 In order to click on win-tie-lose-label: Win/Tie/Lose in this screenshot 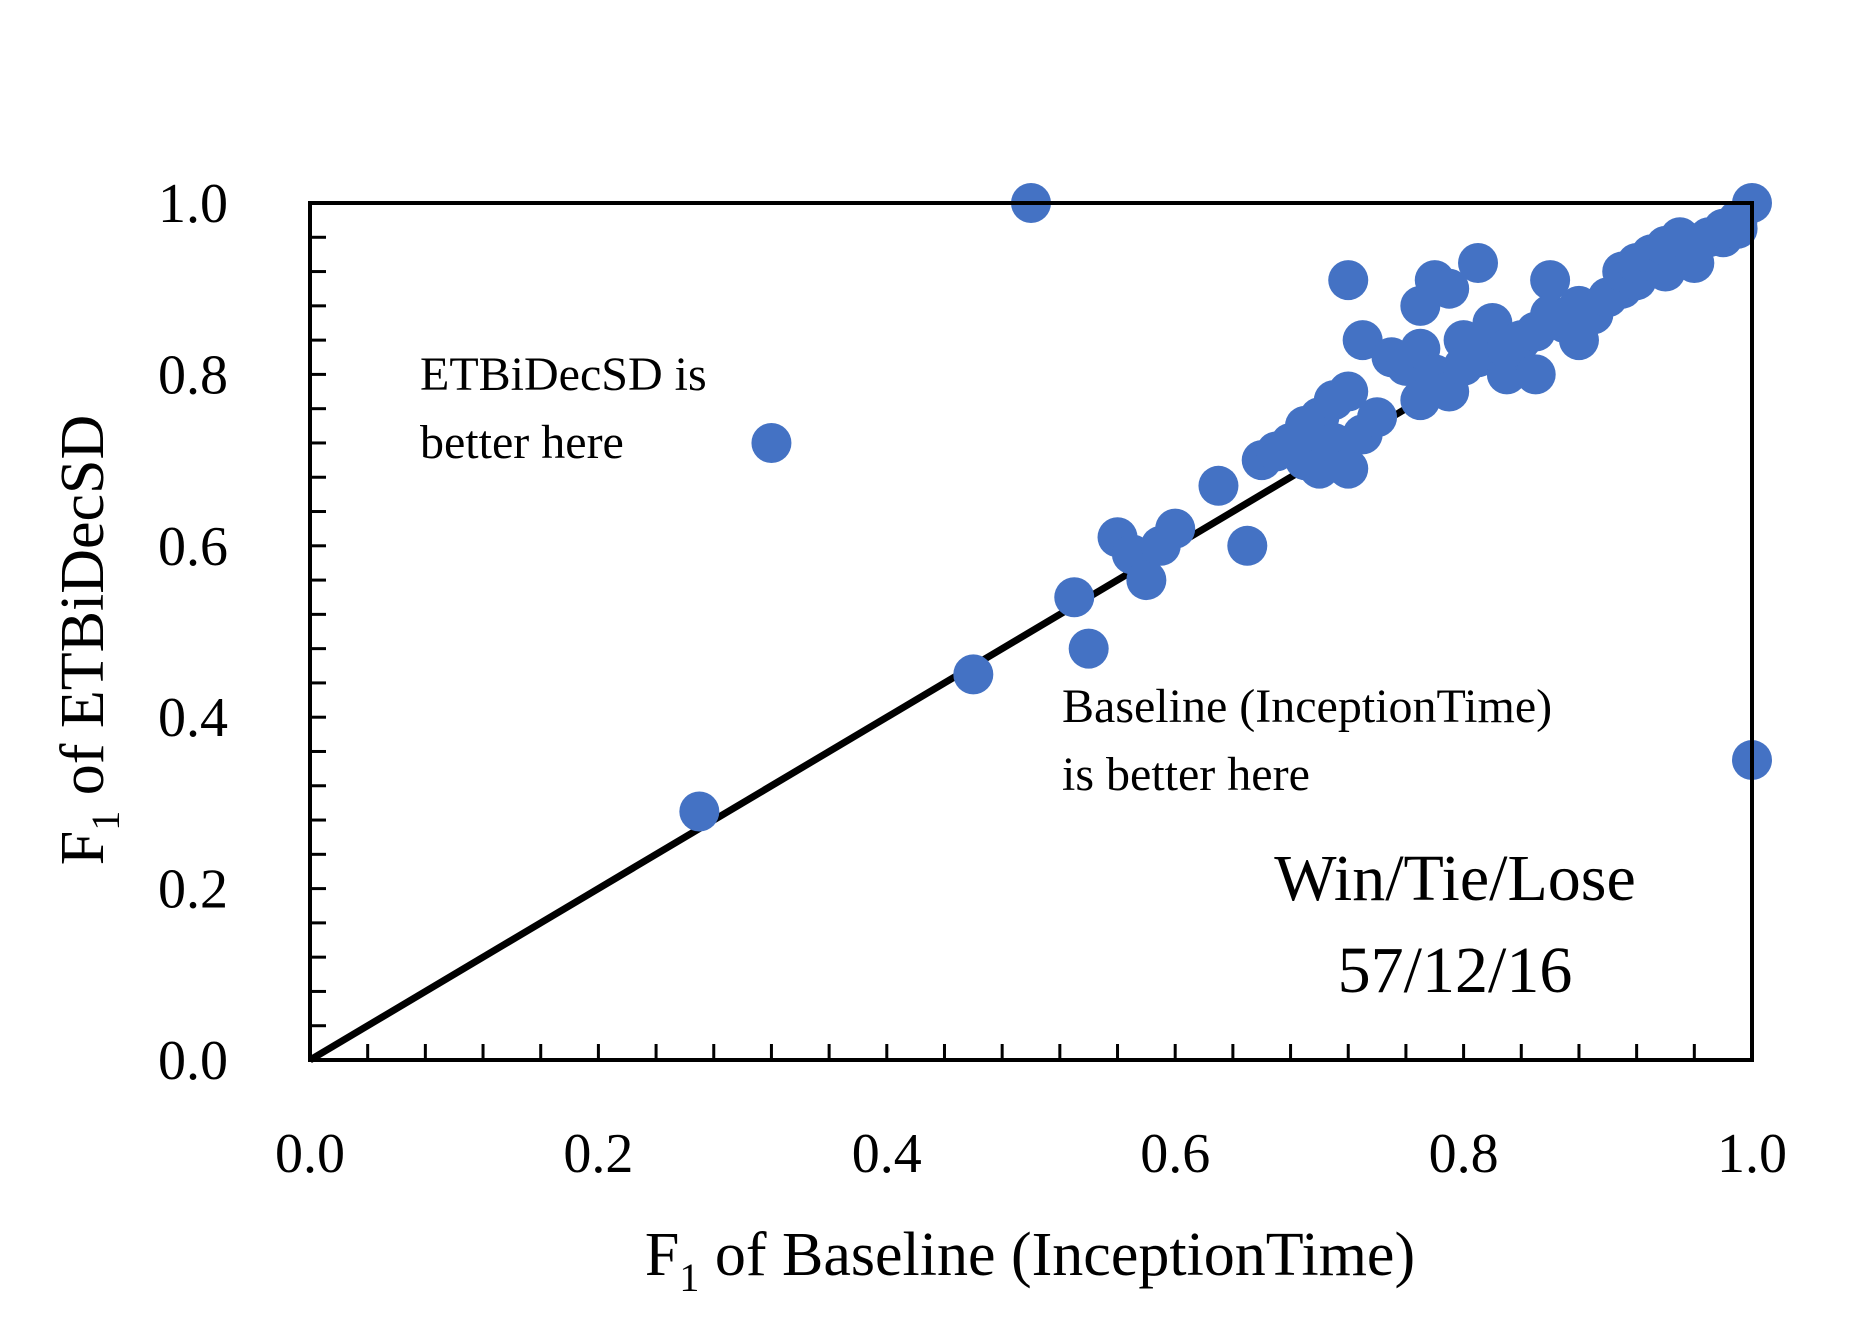, I will do `click(1455, 878)`.